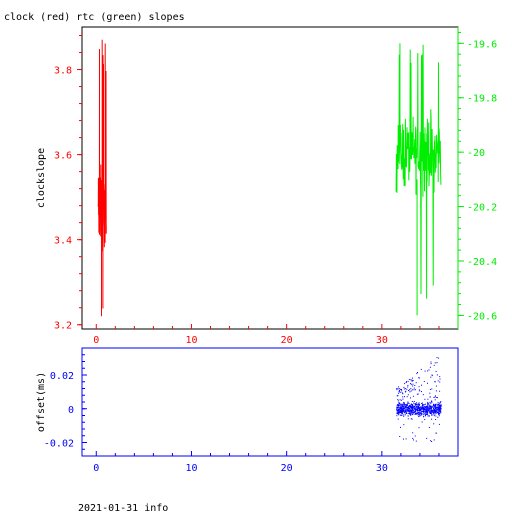  What do you see at coordinates (63, 156) in the screenshot?
I see `slope-left-tick-label: 3.6` at bounding box center [63, 156].